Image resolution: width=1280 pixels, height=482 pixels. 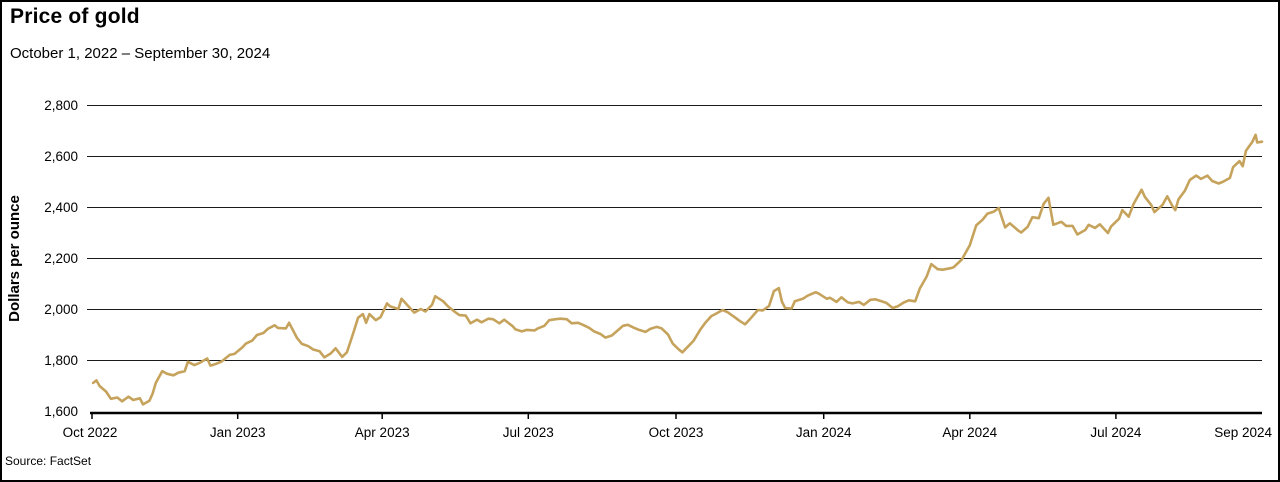 I want to click on y-tick-label-1,800: 1,800, so click(x=61, y=360).